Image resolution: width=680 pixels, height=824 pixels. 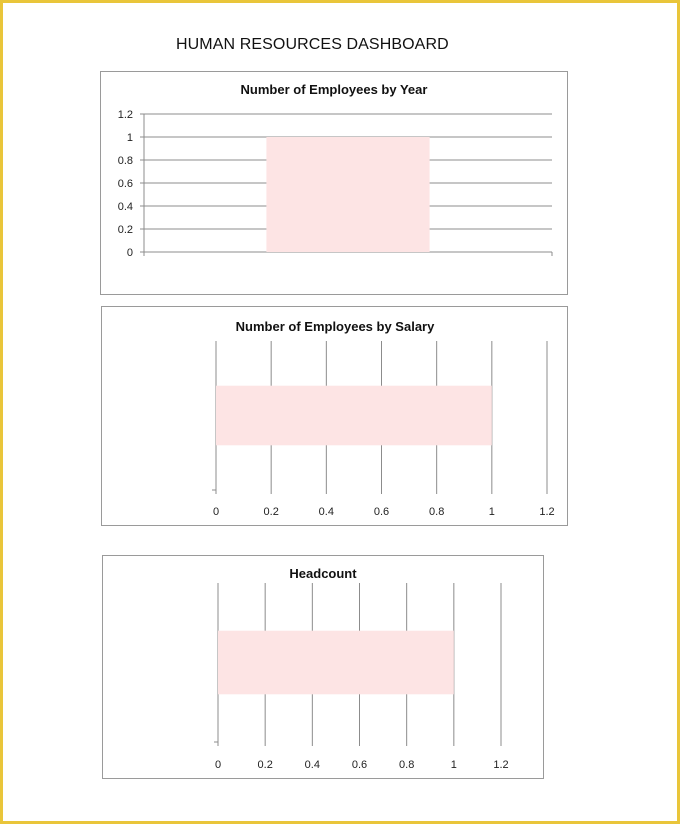 I want to click on y-tick-label: 0.4, so click(x=125, y=207).